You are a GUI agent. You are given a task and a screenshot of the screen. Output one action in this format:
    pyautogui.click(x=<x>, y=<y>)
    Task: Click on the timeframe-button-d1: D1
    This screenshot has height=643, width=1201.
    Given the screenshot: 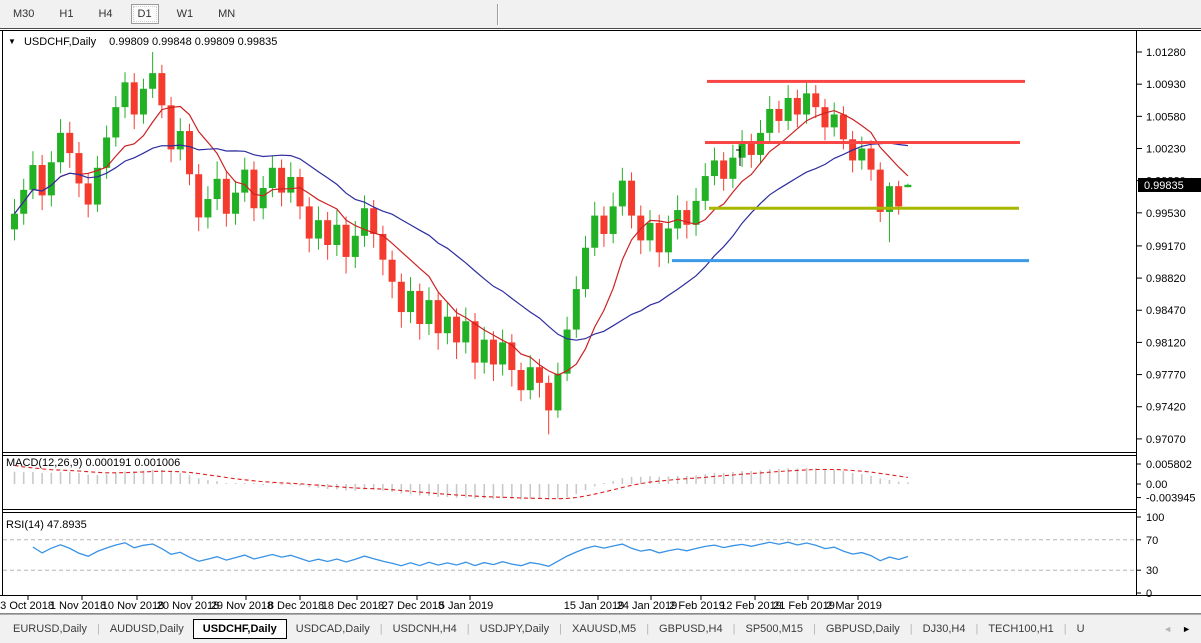 What is the action you would take?
    pyautogui.click(x=144, y=14)
    